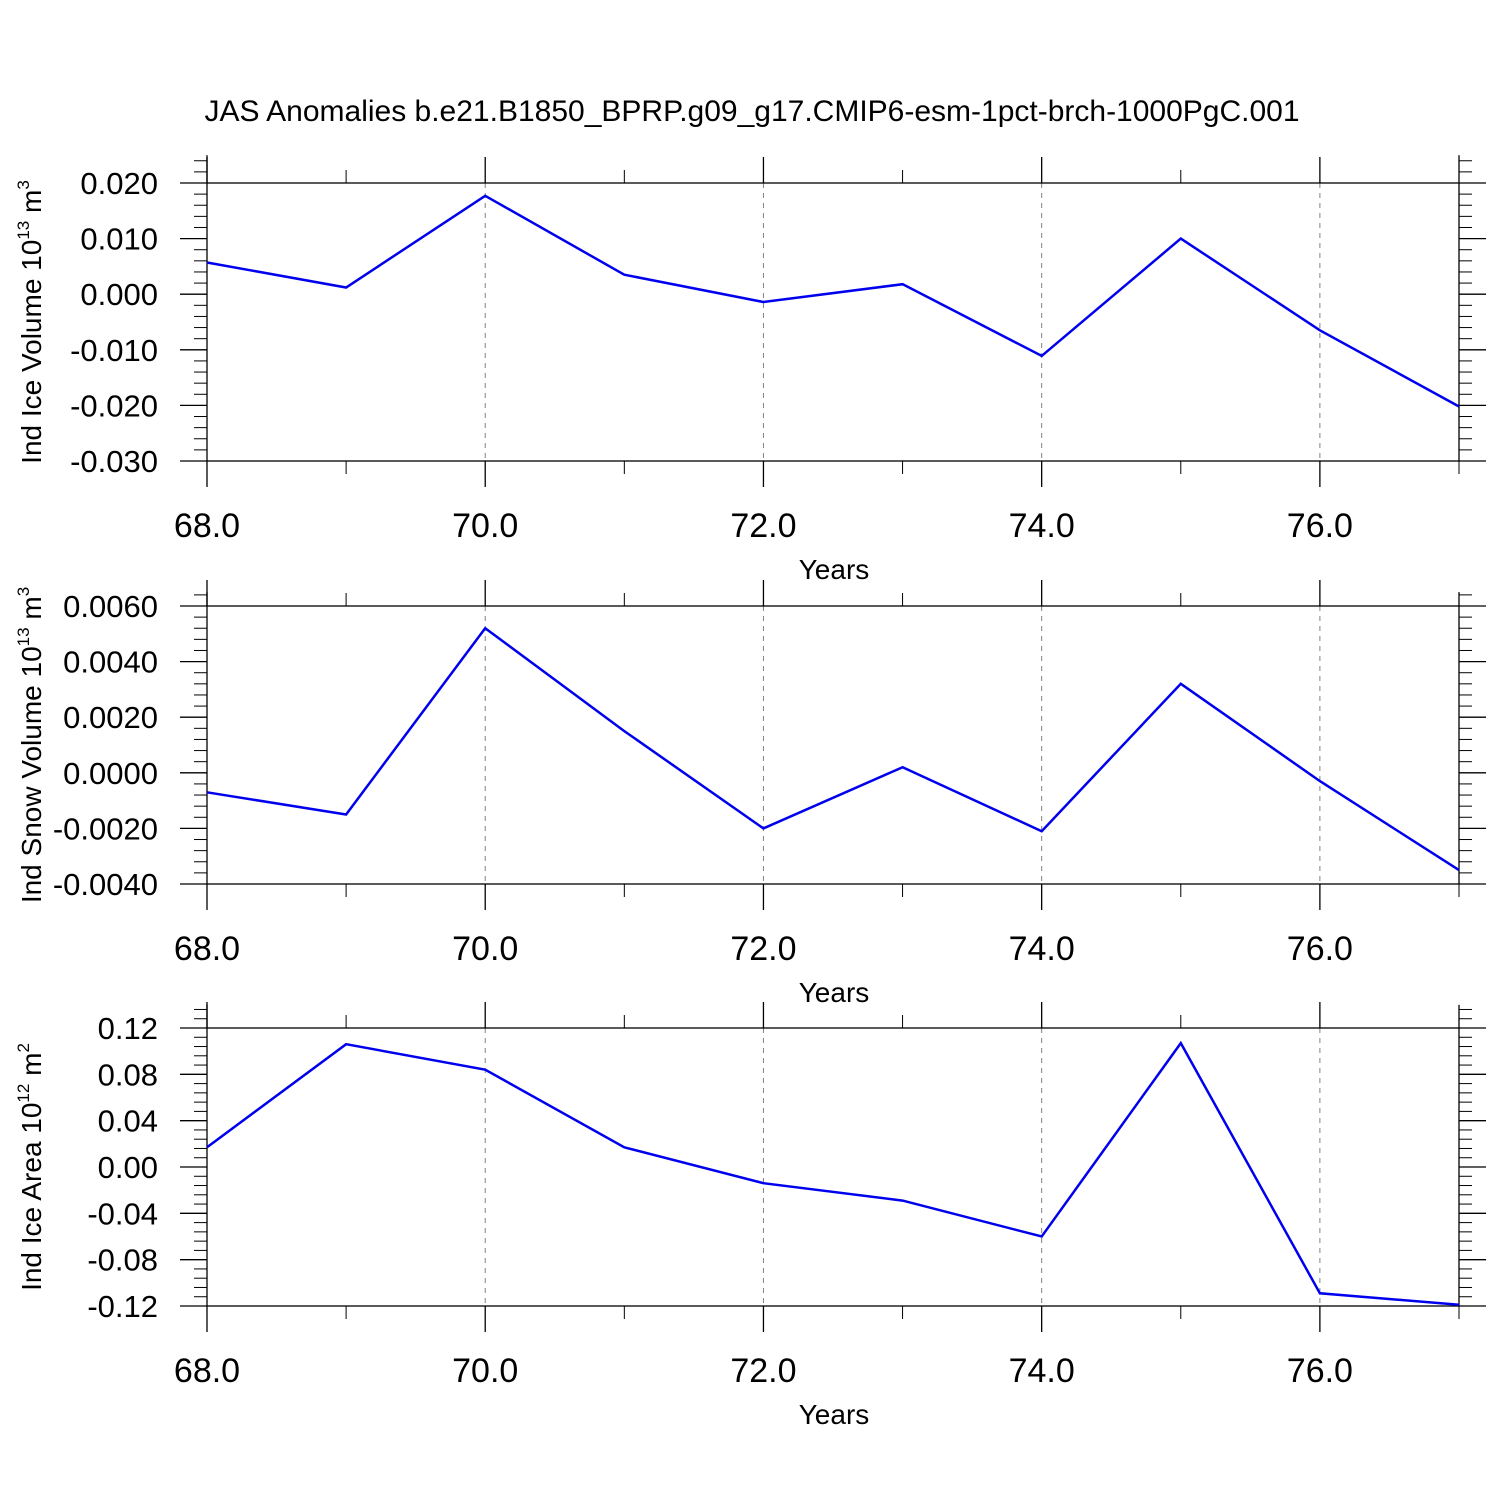  I want to click on y-axis-title: Ind Snow Volume 1013 m3, so click(30, 745).